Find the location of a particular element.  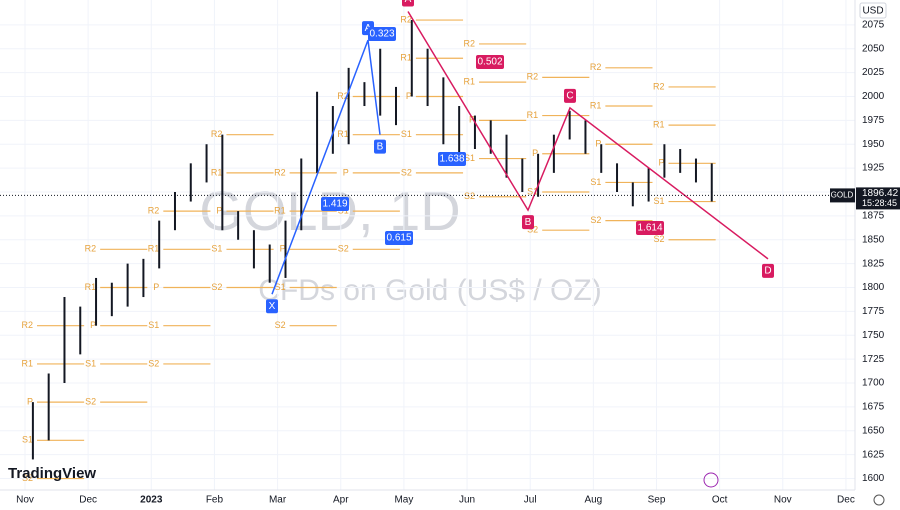

y-tick-label: 1750 is located at coordinates (873, 335).